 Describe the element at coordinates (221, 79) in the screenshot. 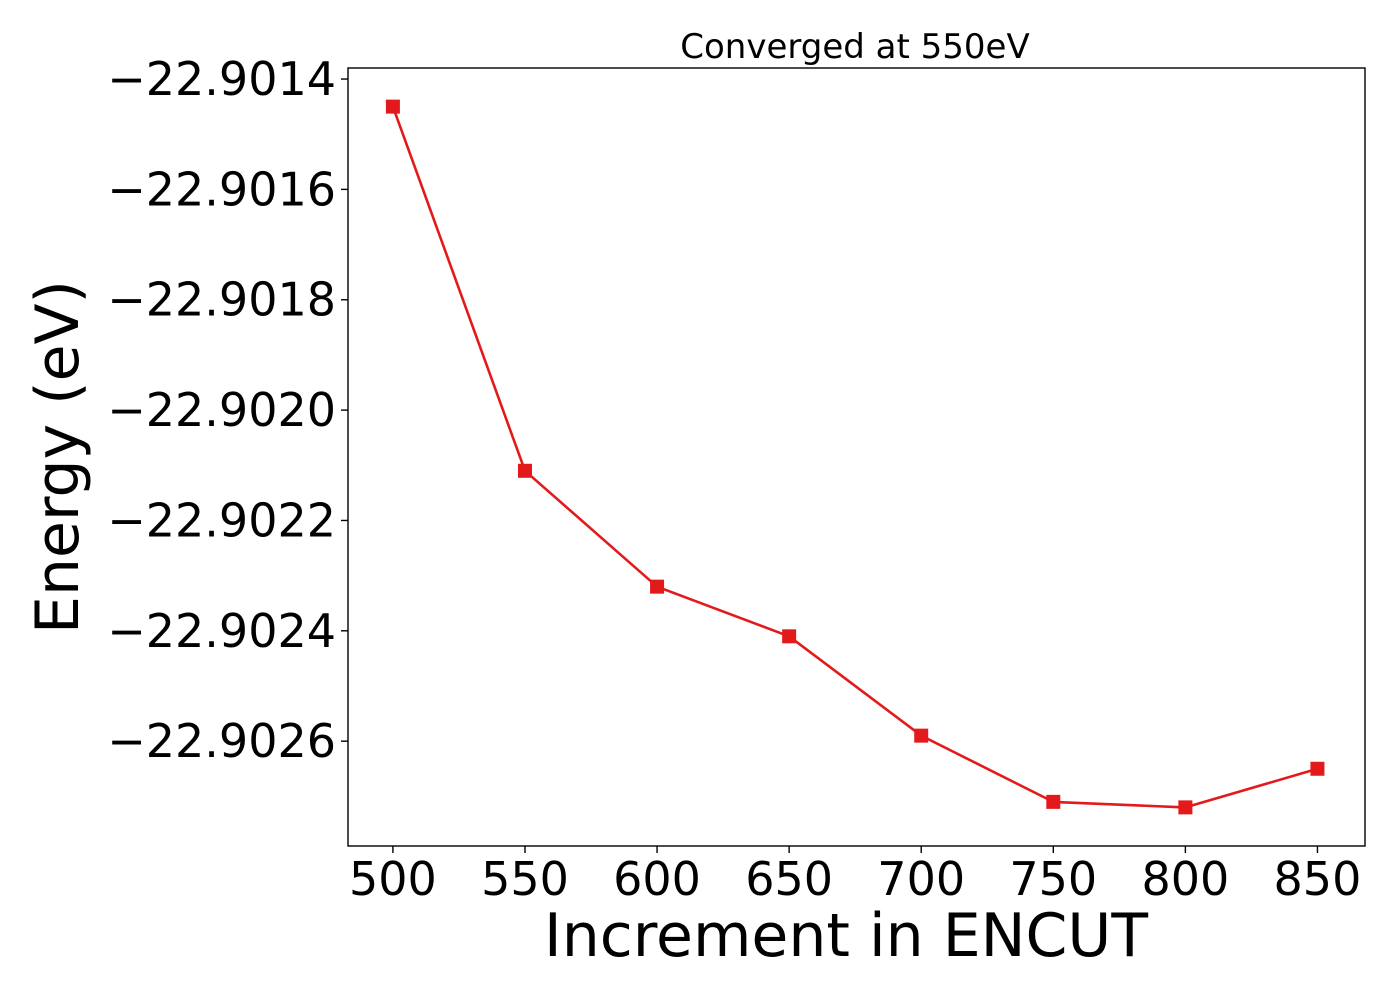

I see `y-tick-label: −22.9014` at that location.